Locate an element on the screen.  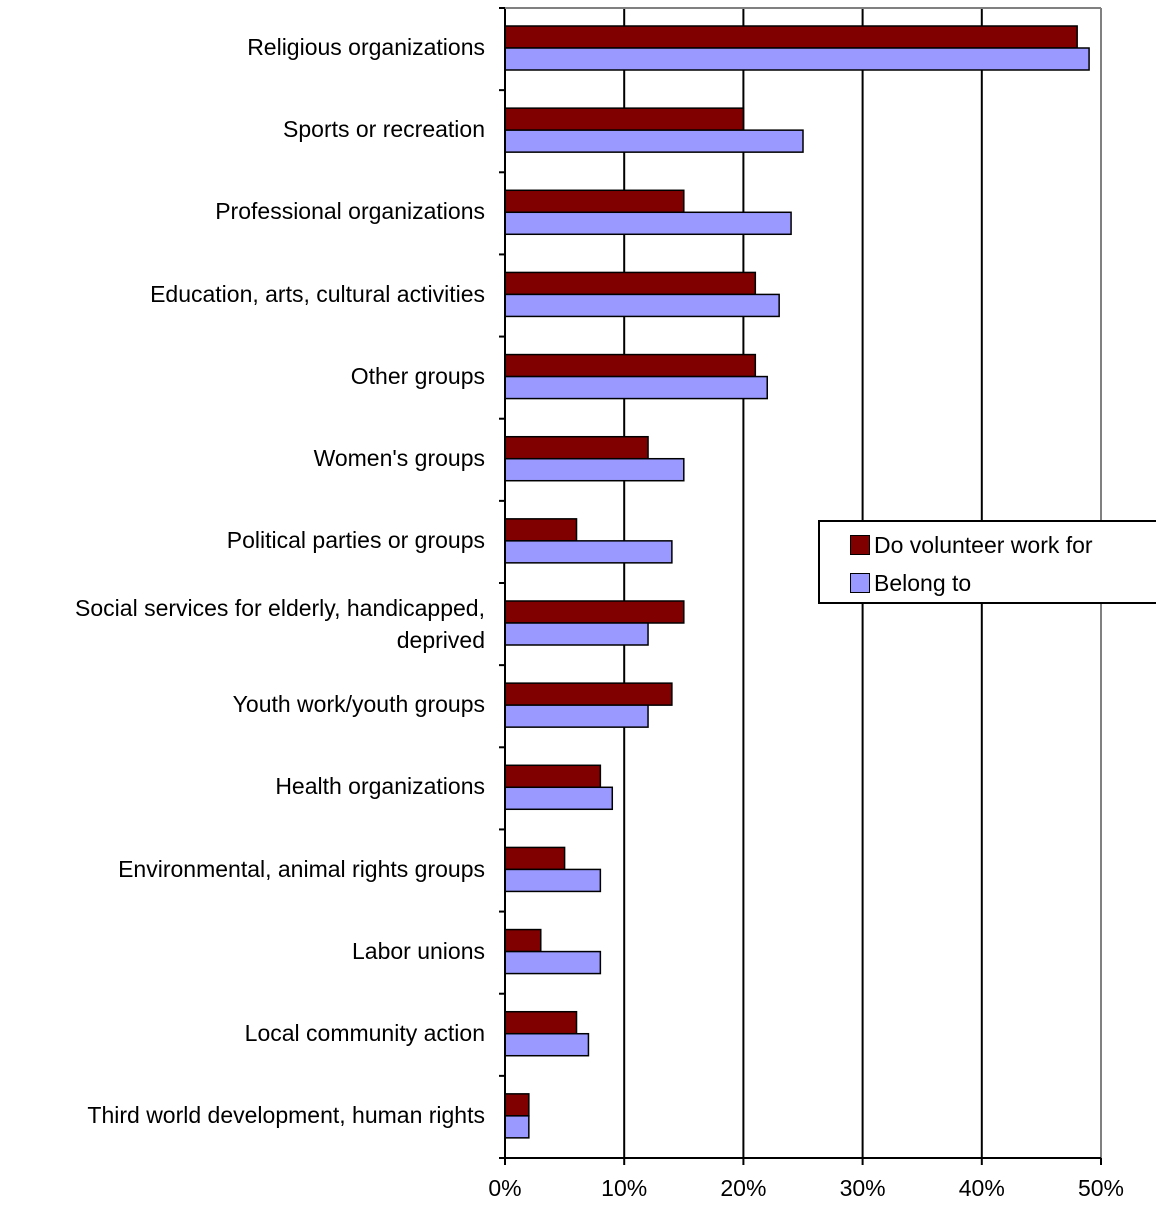
x-tick-label: 20% is located at coordinates (743, 1188).